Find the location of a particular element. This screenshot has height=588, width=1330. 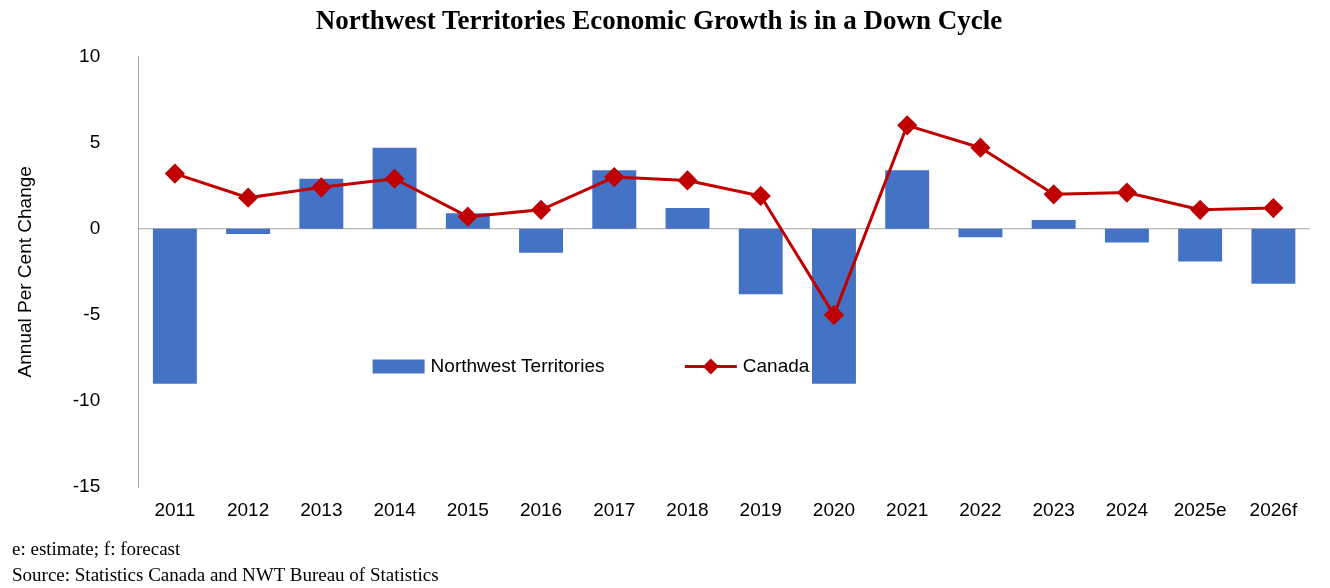

x-tick-label: 2024 is located at coordinates (1127, 509).